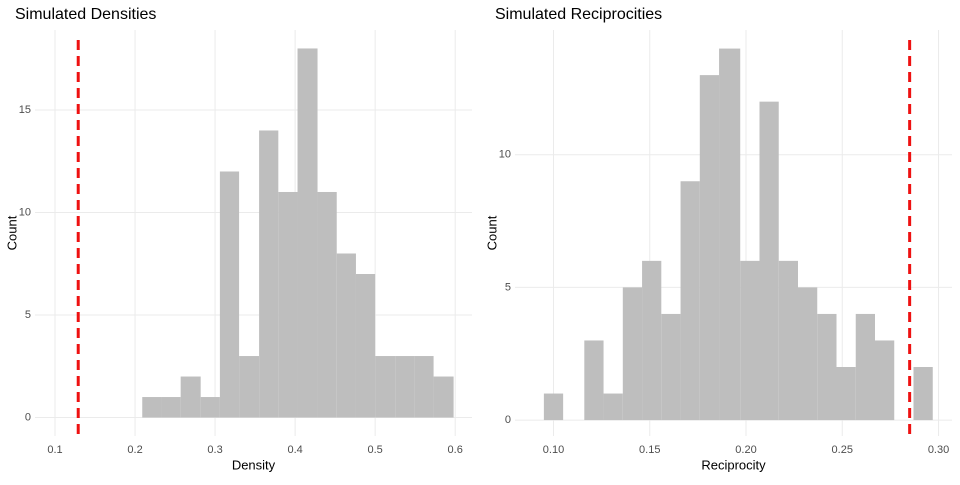 The height and width of the screenshot is (485, 960). I want to click on x-tick-label: 0.15, so click(649, 450).